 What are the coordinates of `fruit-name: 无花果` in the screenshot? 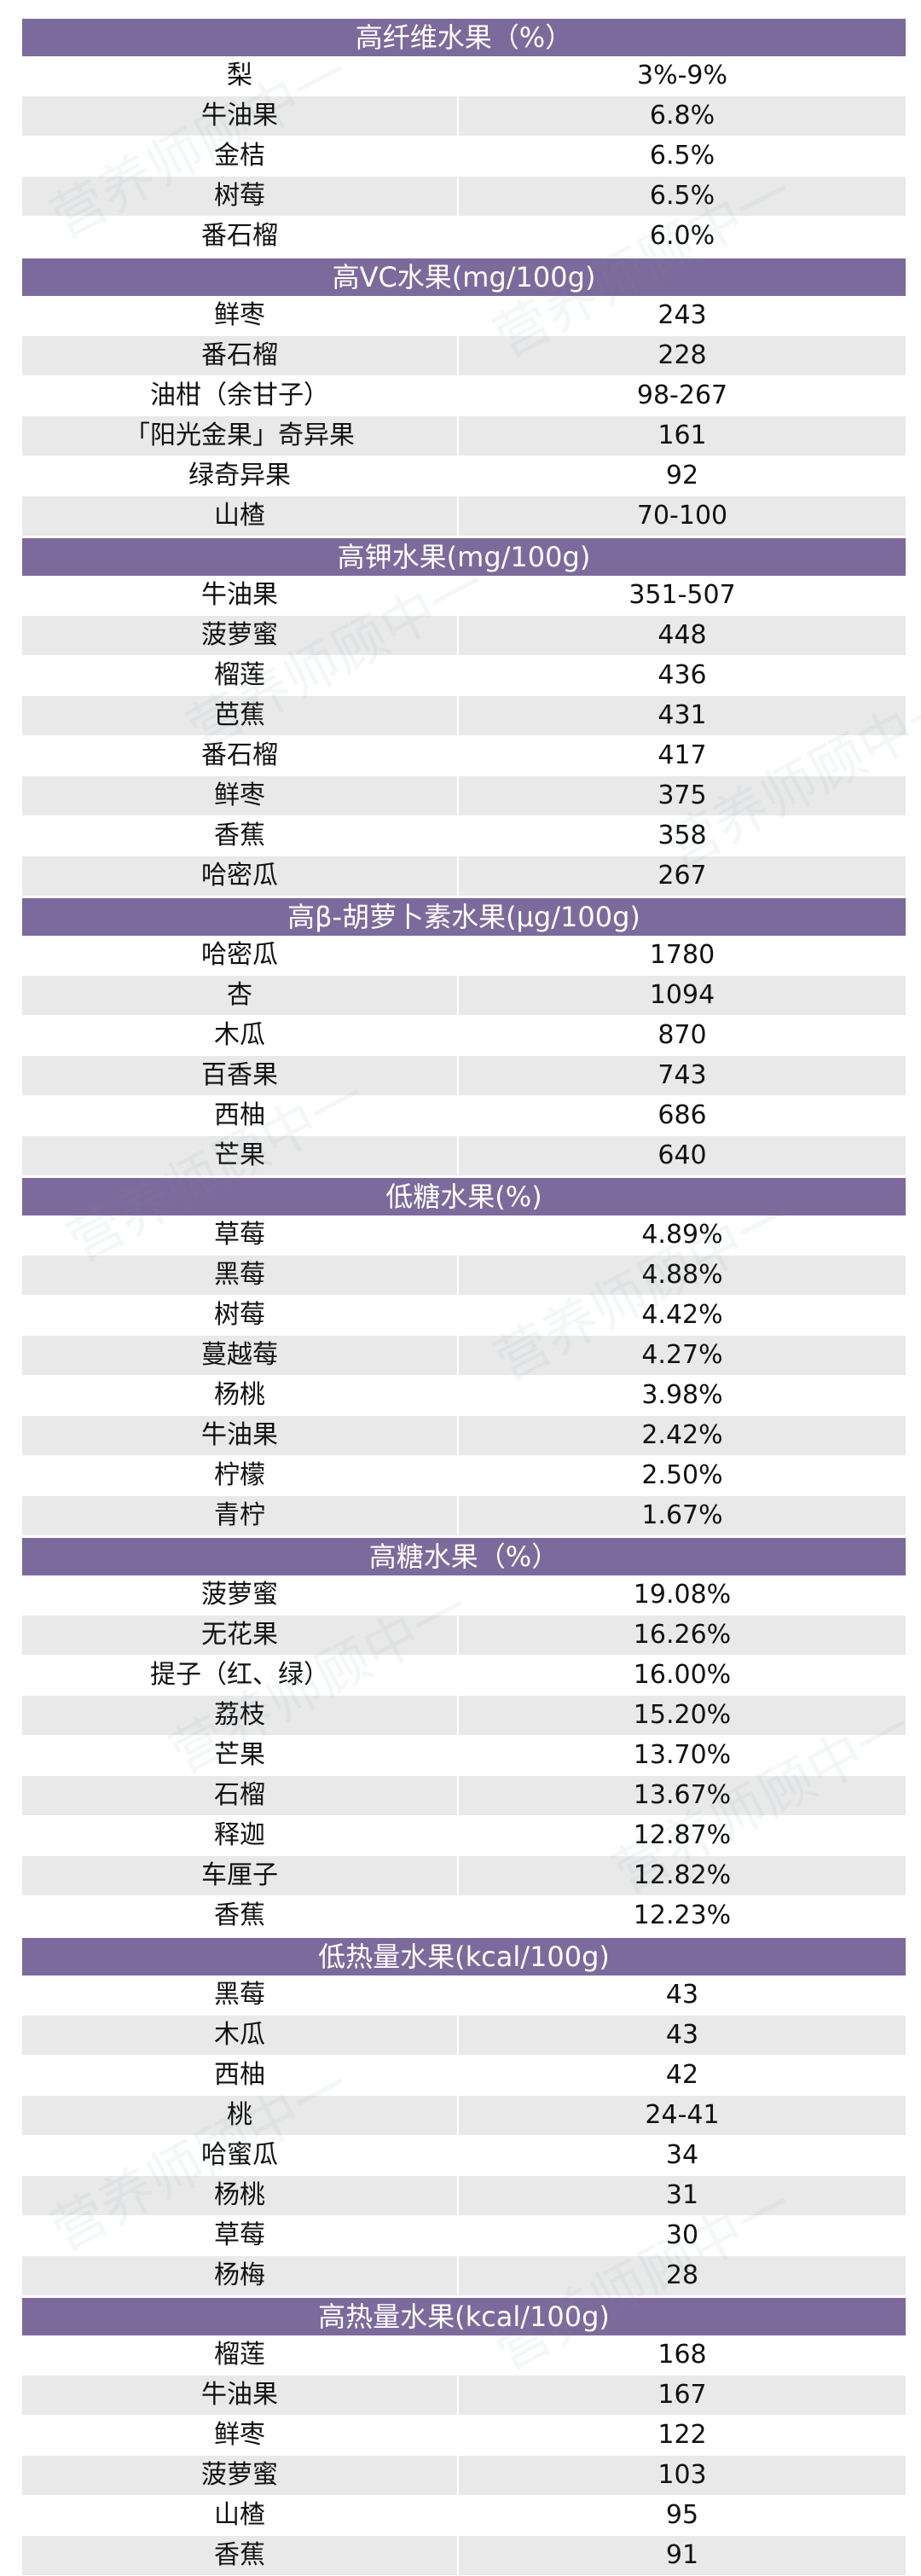 It's located at (240, 1635).